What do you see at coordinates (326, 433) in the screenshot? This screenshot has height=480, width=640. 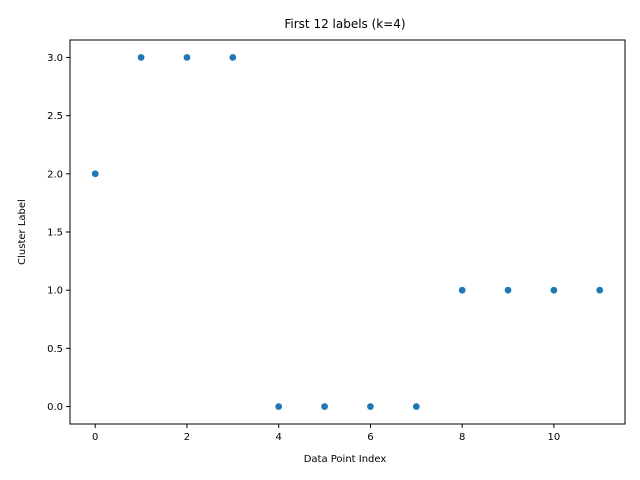 I see `x-axis-ticks: 0 2 4 6 8 10` at bounding box center [326, 433].